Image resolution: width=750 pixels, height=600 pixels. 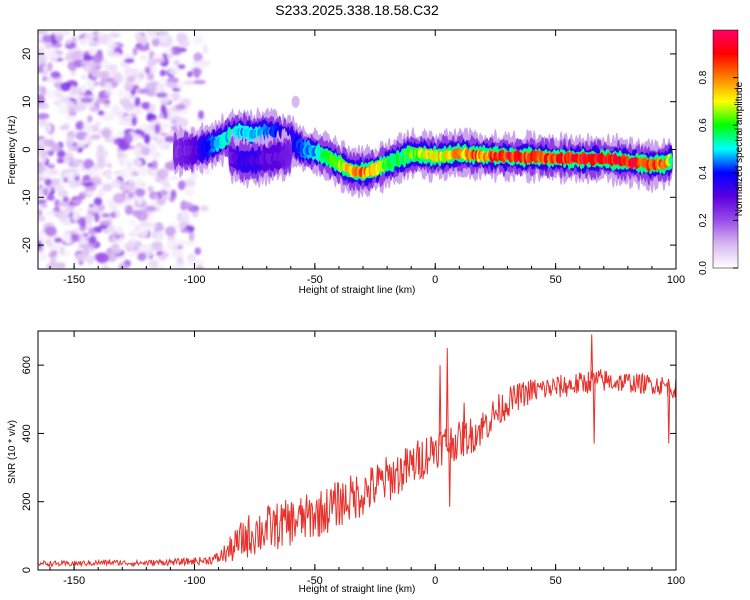 I want to click on spectrogram-x-tick-label: -100, so click(x=194, y=280).